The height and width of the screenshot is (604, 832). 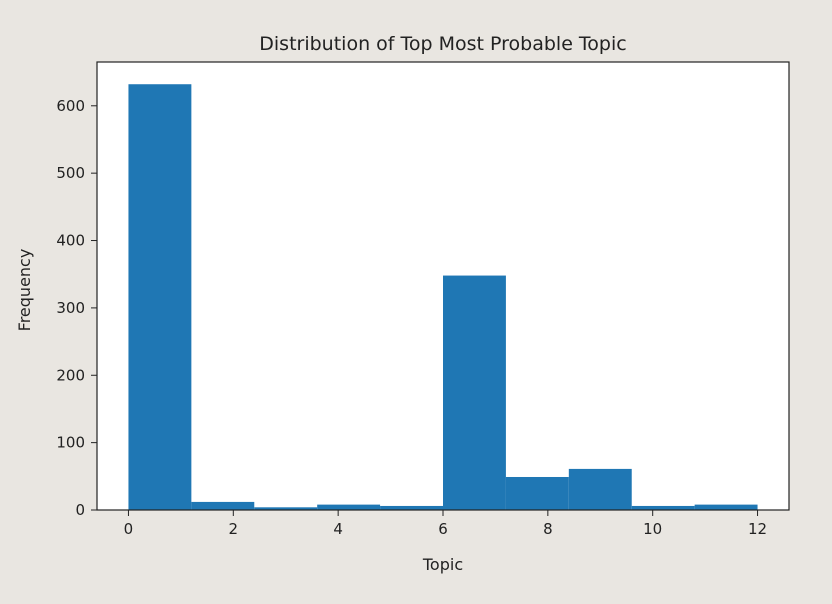 What do you see at coordinates (652, 529) in the screenshot?
I see `x-tick-label: 10` at bounding box center [652, 529].